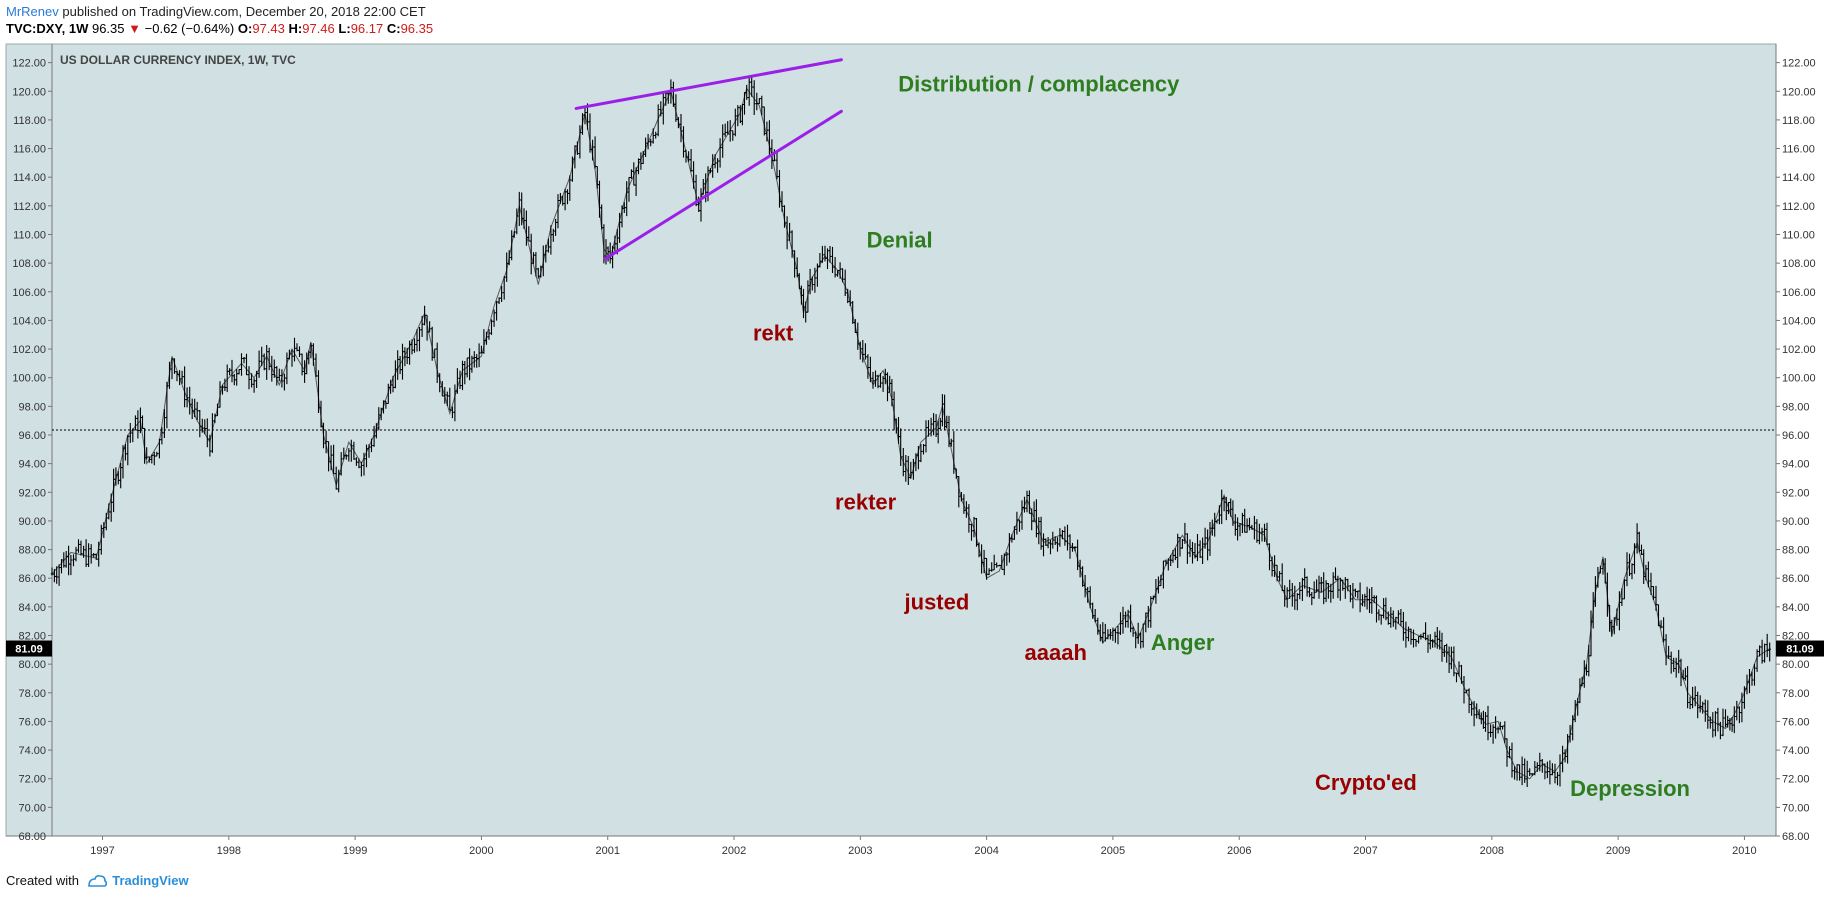  What do you see at coordinates (29, 379) in the screenshot?
I see `y-tick-label: 100.00` at bounding box center [29, 379].